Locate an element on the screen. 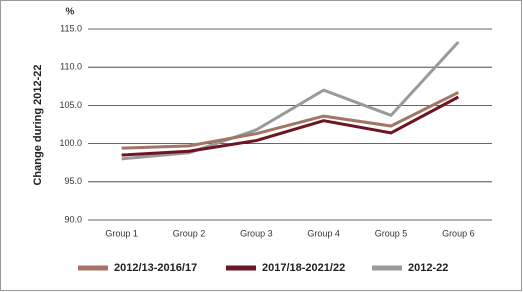  y-tick-label: 95.0 is located at coordinates (73, 181).